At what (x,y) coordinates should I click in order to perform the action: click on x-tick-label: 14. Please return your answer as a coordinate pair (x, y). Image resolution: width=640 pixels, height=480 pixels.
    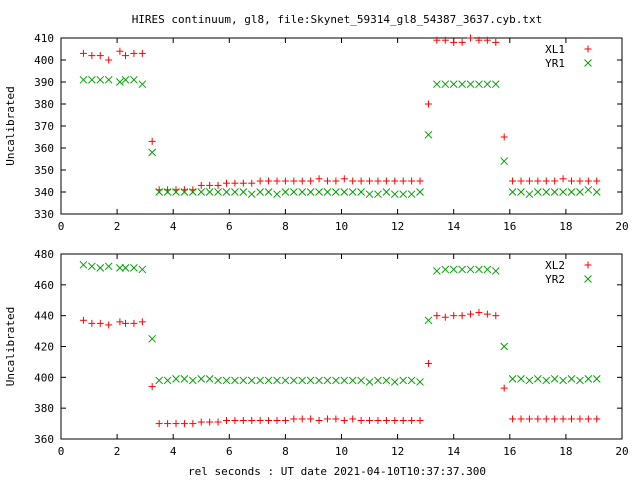
    Looking at the image, I should click on (454, 451).